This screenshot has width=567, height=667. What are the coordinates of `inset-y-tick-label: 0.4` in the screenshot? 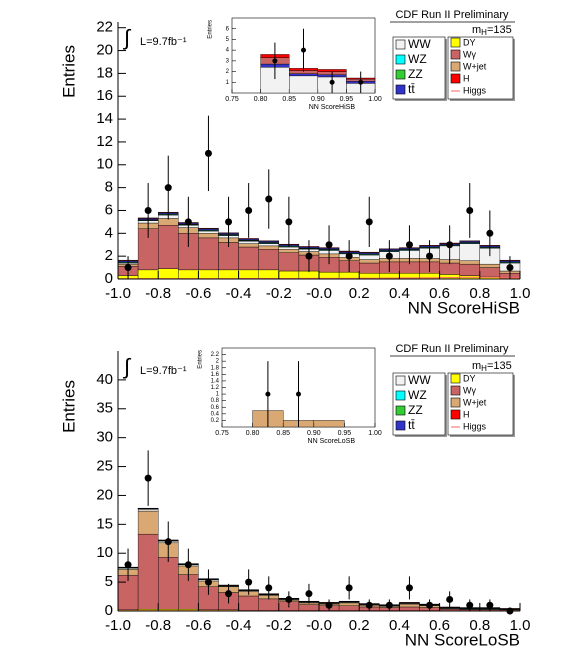 It's located at (215, 414).